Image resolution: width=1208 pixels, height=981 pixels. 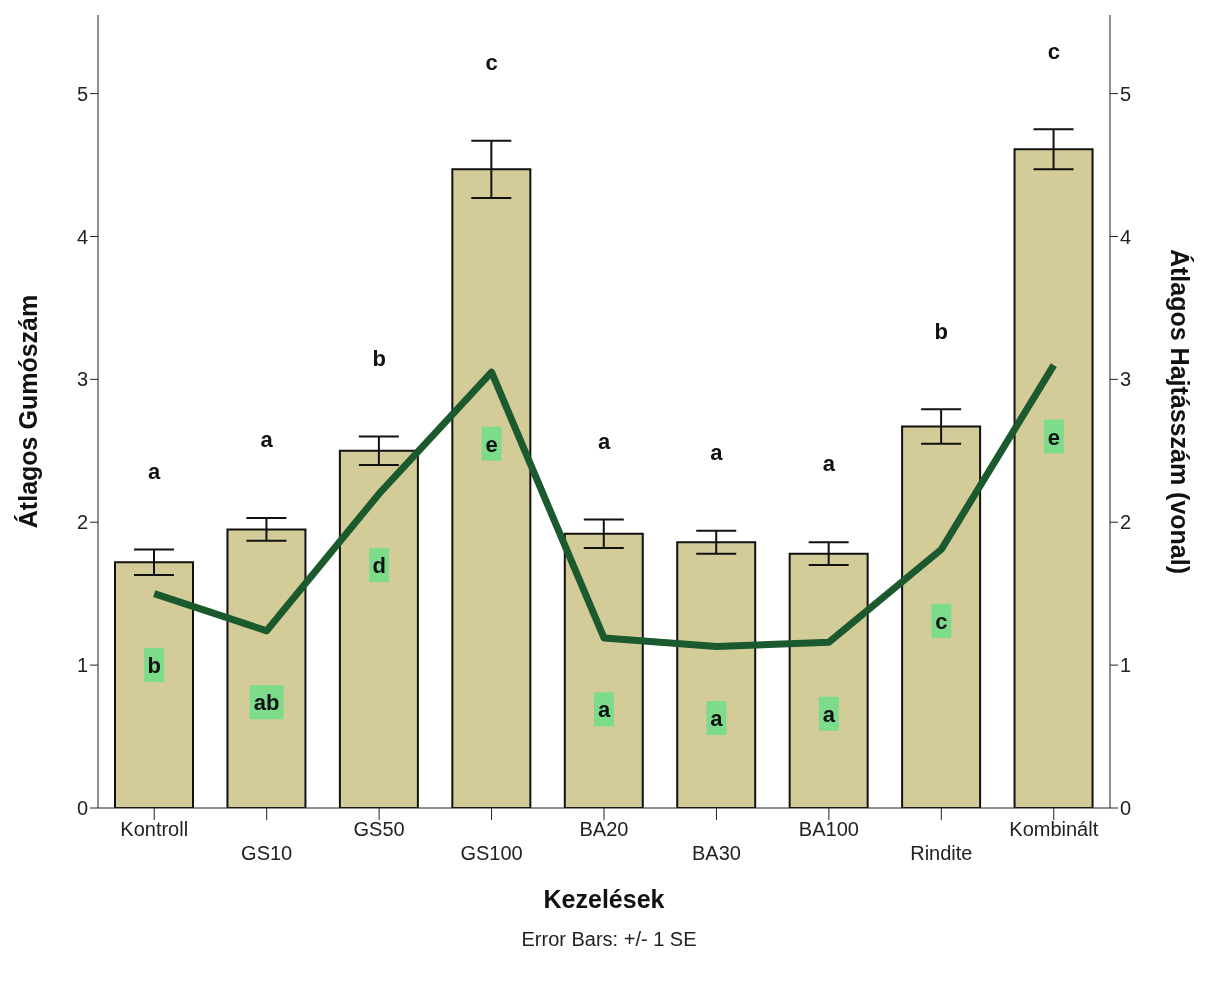 What do you see at coordinates (604, 899) in the screenshot?
I see `x-axis-title: Kezelések` at bounding box center [604, 899].